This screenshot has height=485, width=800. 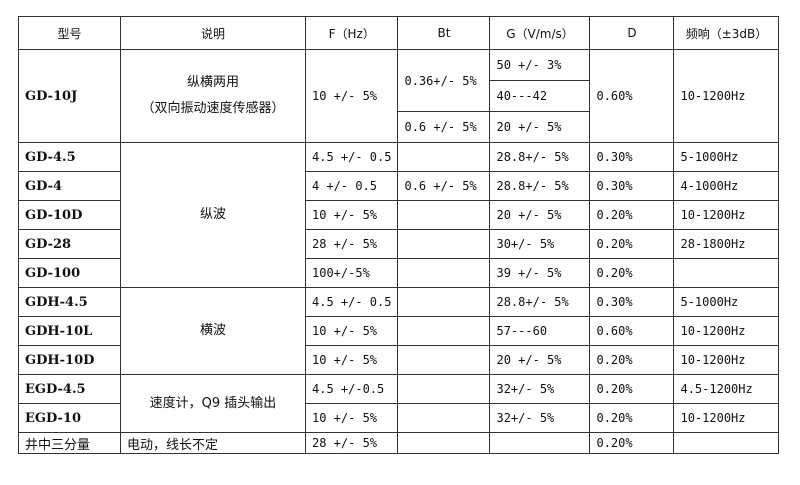 I want to click on table-row: GD-28 28 +/- 5% 30+/- 5% 0.20% 28-1800Hz, so click(x=399, y=244).